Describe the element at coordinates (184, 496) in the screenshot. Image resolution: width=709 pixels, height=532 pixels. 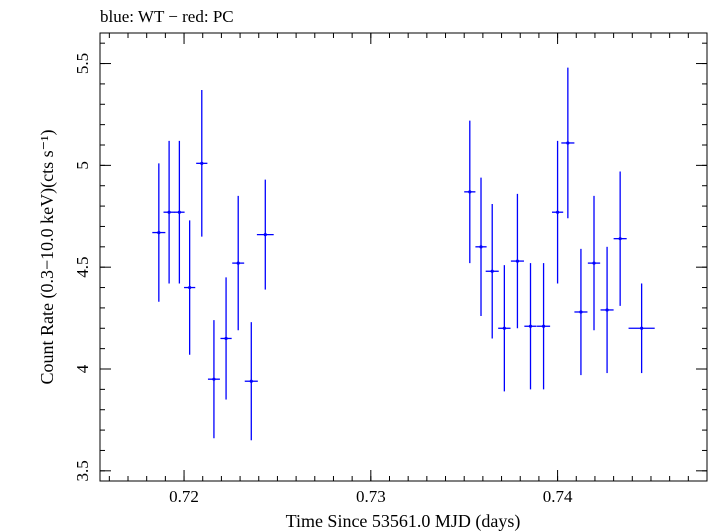
I see `x-tick-label: 0.72` at that location.